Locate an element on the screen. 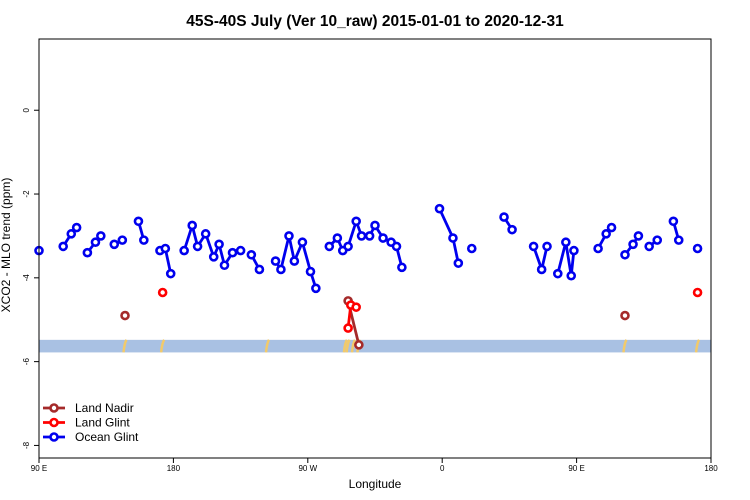 This screenshot has width=750, height=500. x-axis-label: Longitude is located at coordinates (375, 484).